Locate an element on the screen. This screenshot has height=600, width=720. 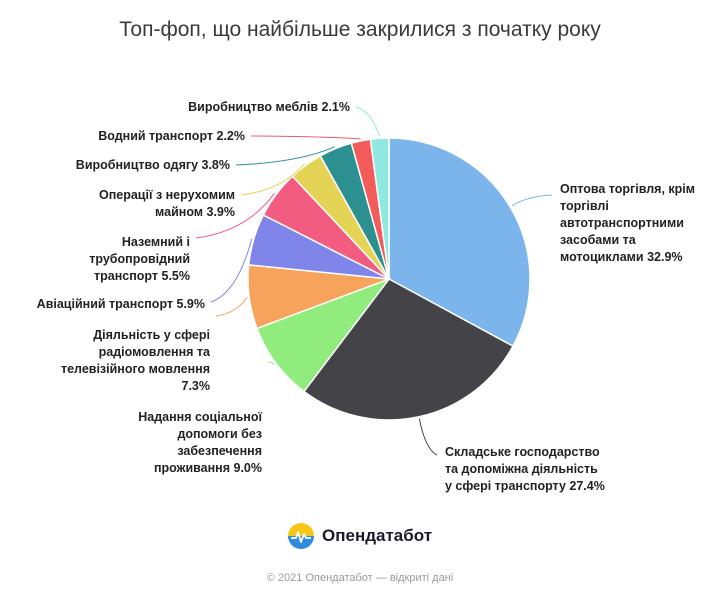
data-label-line: Виробництво меблів 2.1% is located at coordinates (269, 107).